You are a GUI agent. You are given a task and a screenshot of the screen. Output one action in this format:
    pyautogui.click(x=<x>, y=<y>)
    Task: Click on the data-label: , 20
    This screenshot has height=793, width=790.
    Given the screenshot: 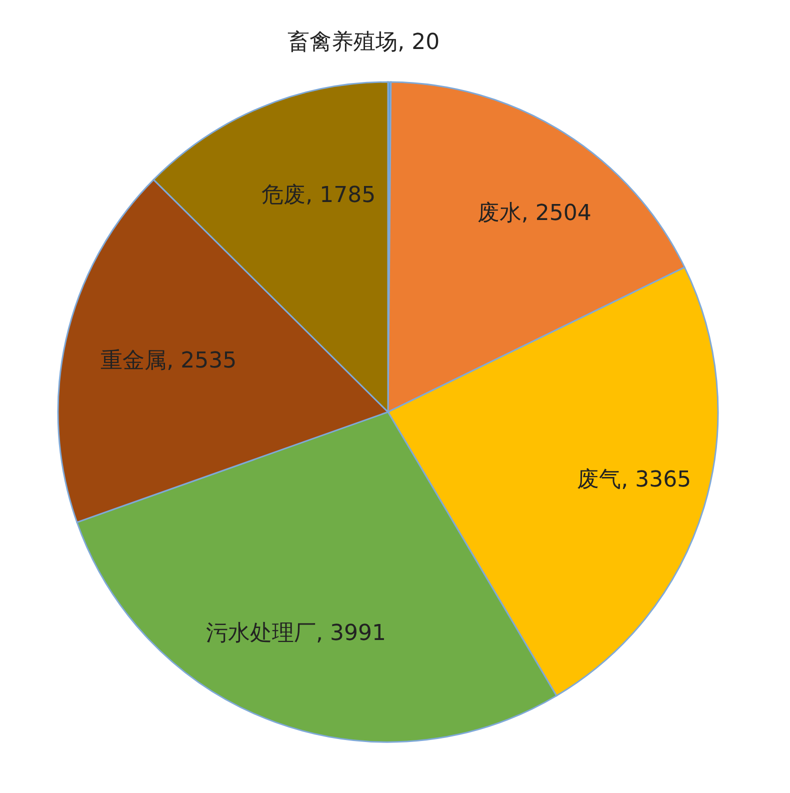 What is the action you would take?
    pyautogui.click(x=419, y=43)
    